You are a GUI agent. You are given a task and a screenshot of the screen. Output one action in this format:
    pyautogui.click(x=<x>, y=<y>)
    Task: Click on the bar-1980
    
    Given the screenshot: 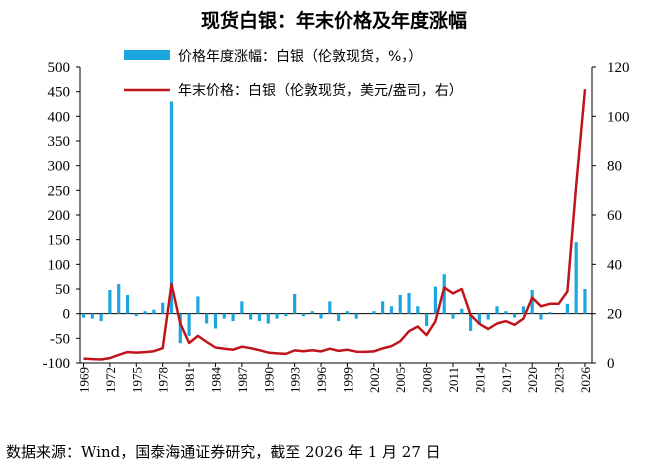 What is the action you would take?
    pyautogui.click(x=180, y=328)
    